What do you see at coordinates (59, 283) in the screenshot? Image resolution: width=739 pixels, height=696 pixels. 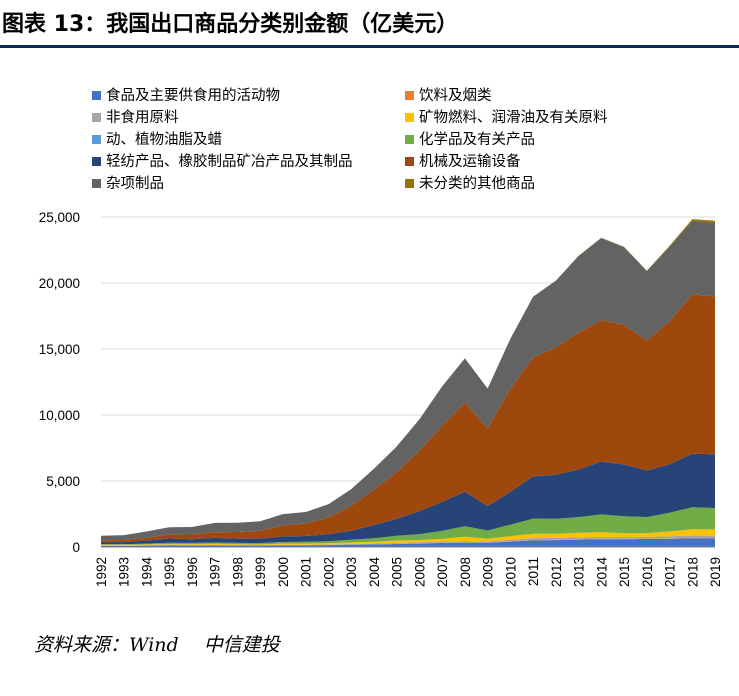 I see `y-tick-label: 20,000` at bounding box center [59, 283].